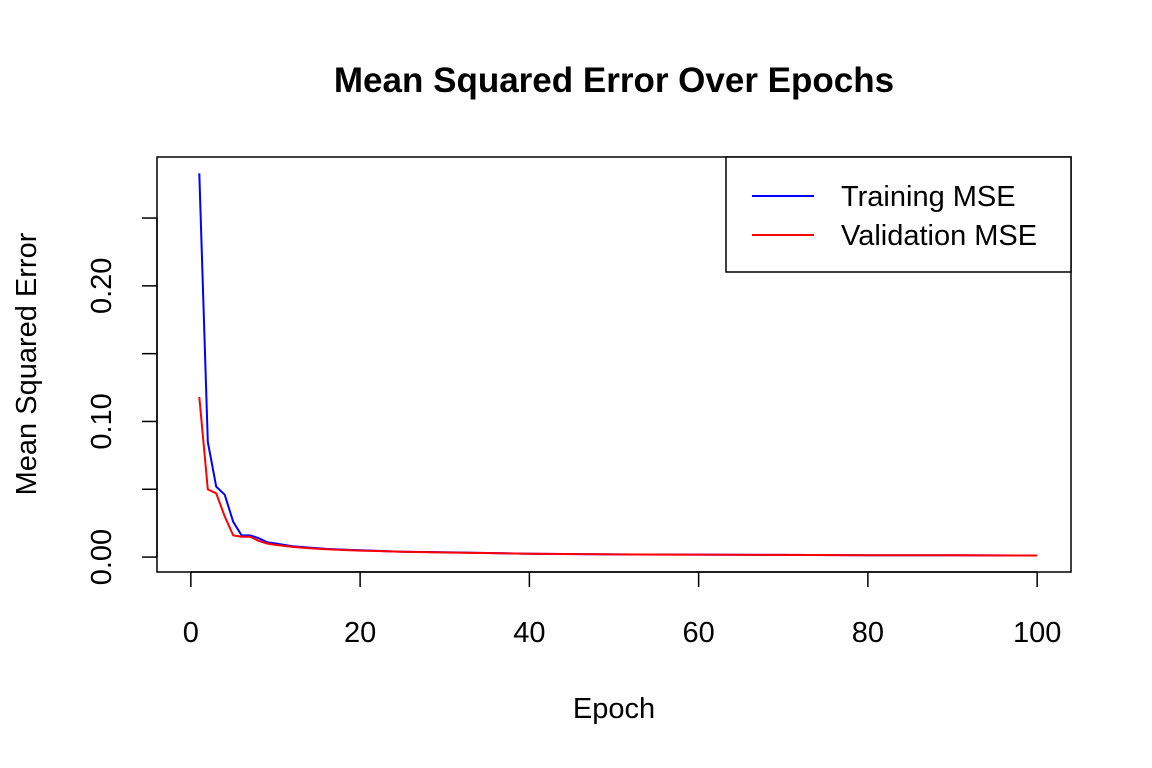 The image size is (1152, 768). What do you see at coordinates (698, 633) in the screenshot?
I see `x-tick-label: 60` at bounding box center [698, 633].